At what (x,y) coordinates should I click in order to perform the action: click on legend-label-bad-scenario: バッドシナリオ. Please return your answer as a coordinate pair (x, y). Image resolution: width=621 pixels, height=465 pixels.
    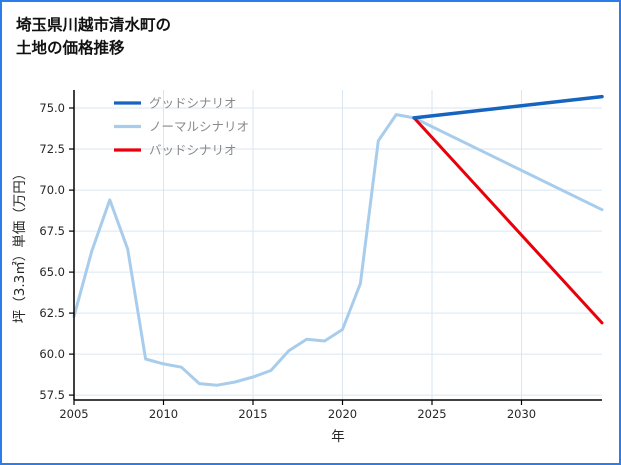
    Looking at the image, I should click on (193, 150).